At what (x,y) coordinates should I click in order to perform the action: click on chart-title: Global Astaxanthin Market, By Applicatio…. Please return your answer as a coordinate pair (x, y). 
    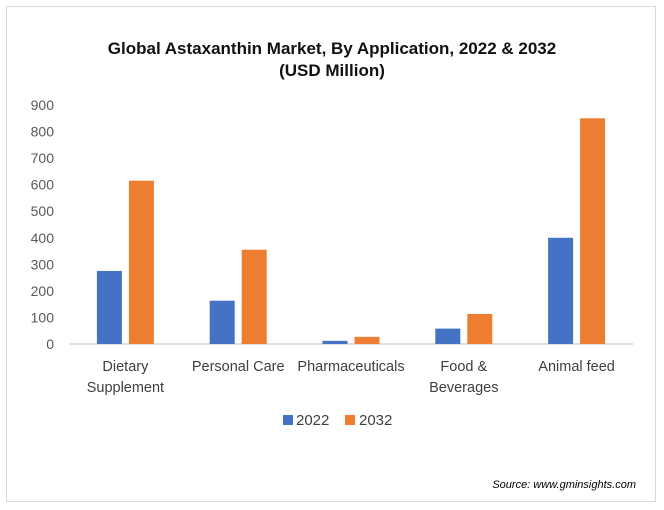
    Looking at the image, I should click on (332, 60).